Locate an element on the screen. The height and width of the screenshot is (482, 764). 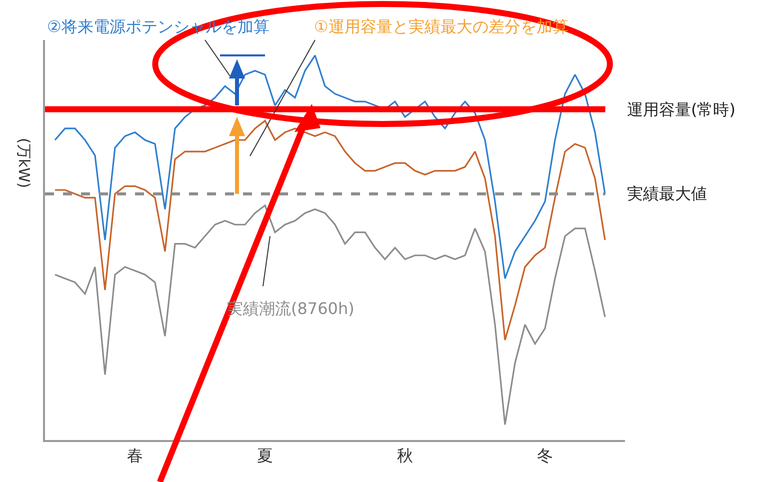
x-tick-label: 夏 is located at coordinates (265, 456).